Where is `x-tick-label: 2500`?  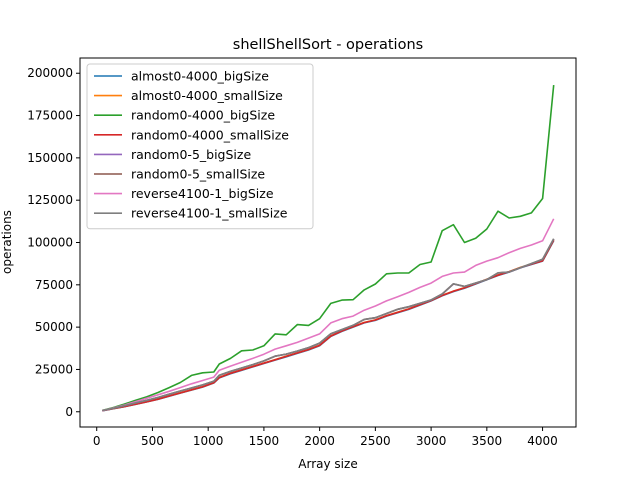
x-tick-label: 2500 is located at coordinates (375, 441).